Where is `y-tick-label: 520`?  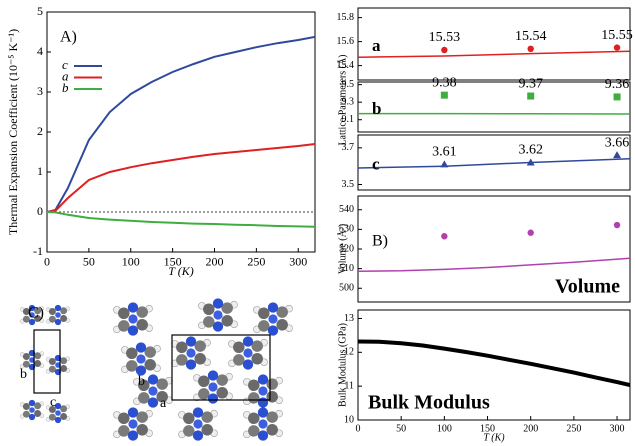 y-tick-label: 520 is located at coordinates (346, 248).